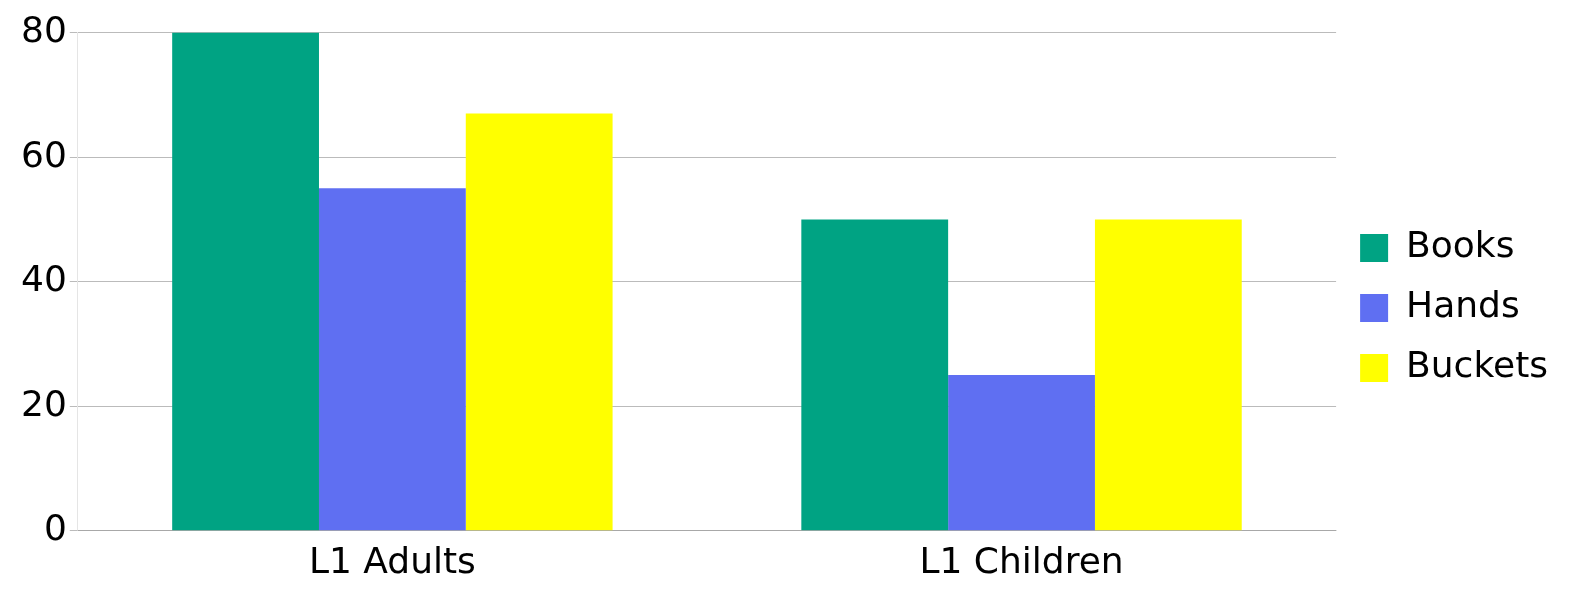  Describe the element at coordinates (55, 528) in the screenshot. I see `y-tick-label: 0` at that location.